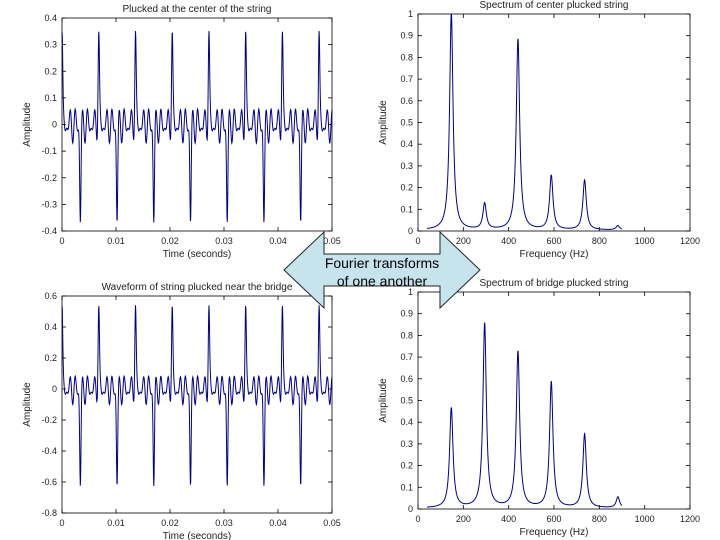 This screenshot has height=540, width=720. I want to click on y-tick-label: -0.1, so click(49, 151).